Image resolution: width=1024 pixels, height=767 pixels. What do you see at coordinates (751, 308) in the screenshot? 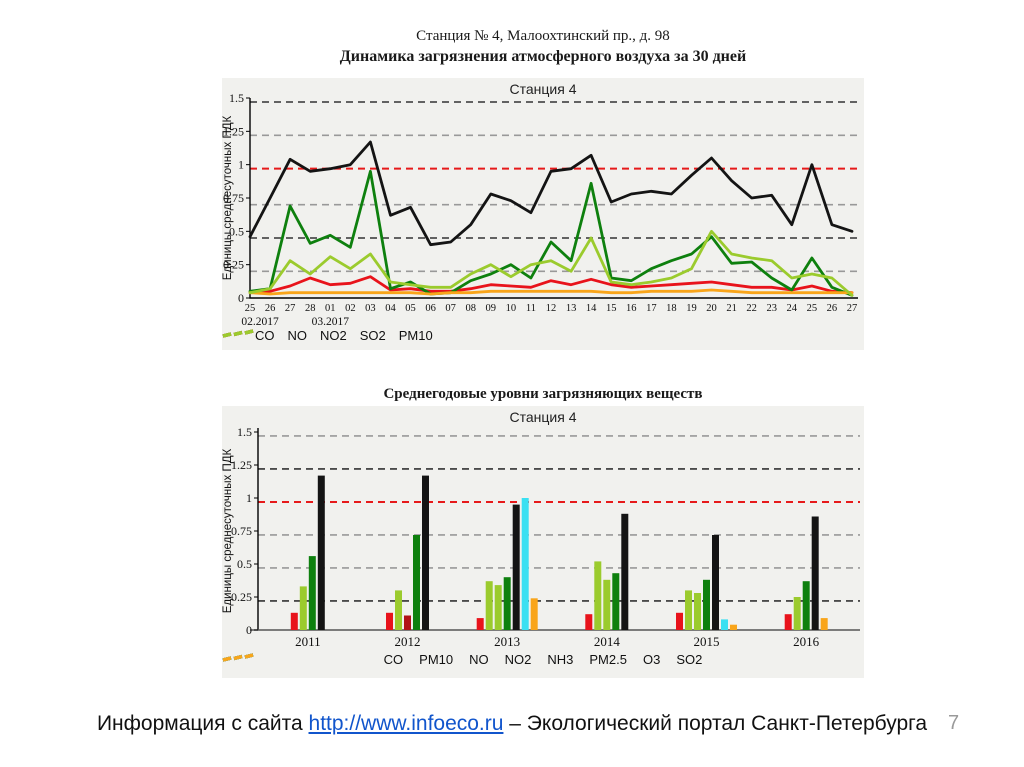
I see `svg-text: 22` at bounding box center [751, 308].